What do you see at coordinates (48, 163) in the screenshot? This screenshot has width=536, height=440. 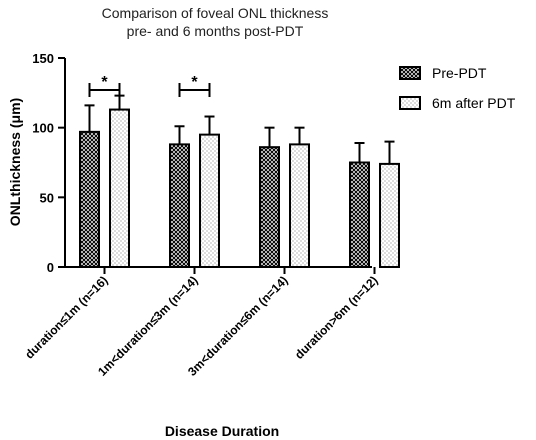 I see `y-ticks: 0 50 100 150` at bounding box center [48, 163].